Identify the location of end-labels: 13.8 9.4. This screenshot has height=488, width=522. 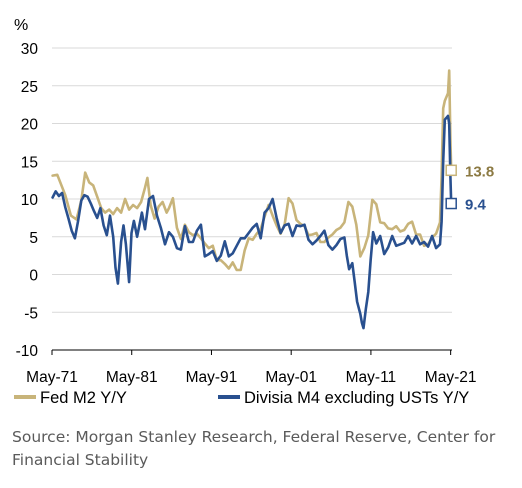
(469, 188).